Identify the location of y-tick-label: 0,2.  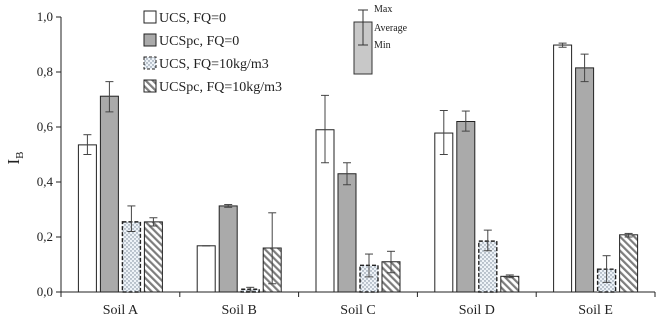
(45, 236).